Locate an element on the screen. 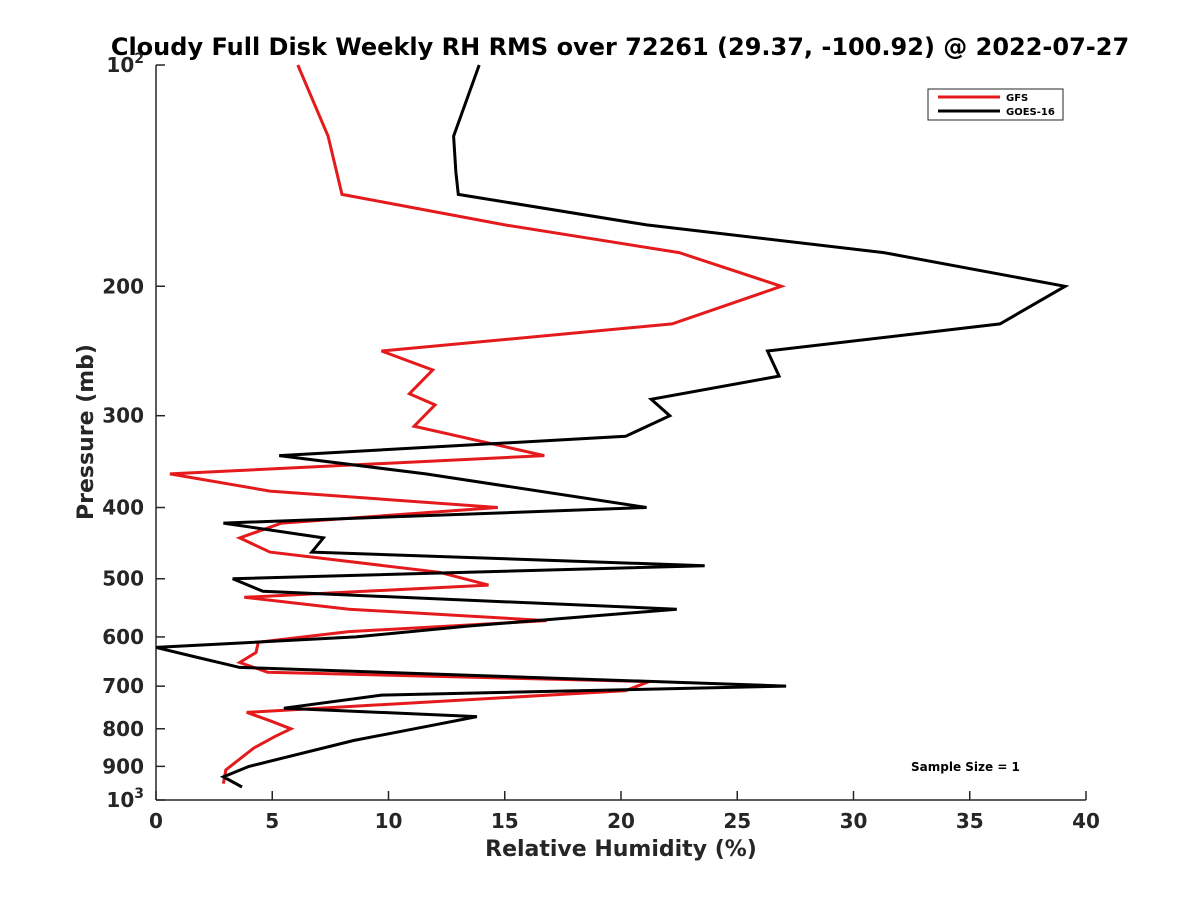  y-tick-label: 700 is located at coordinates (123, 686).